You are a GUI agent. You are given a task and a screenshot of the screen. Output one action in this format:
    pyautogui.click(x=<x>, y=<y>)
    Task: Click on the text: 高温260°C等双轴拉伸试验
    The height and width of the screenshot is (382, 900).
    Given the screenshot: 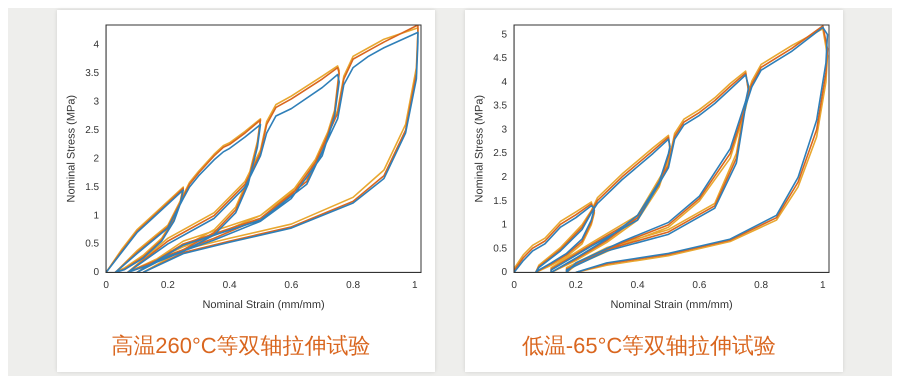 What is the action you would take?
    pyautogui.click(x=241, y=345)
    